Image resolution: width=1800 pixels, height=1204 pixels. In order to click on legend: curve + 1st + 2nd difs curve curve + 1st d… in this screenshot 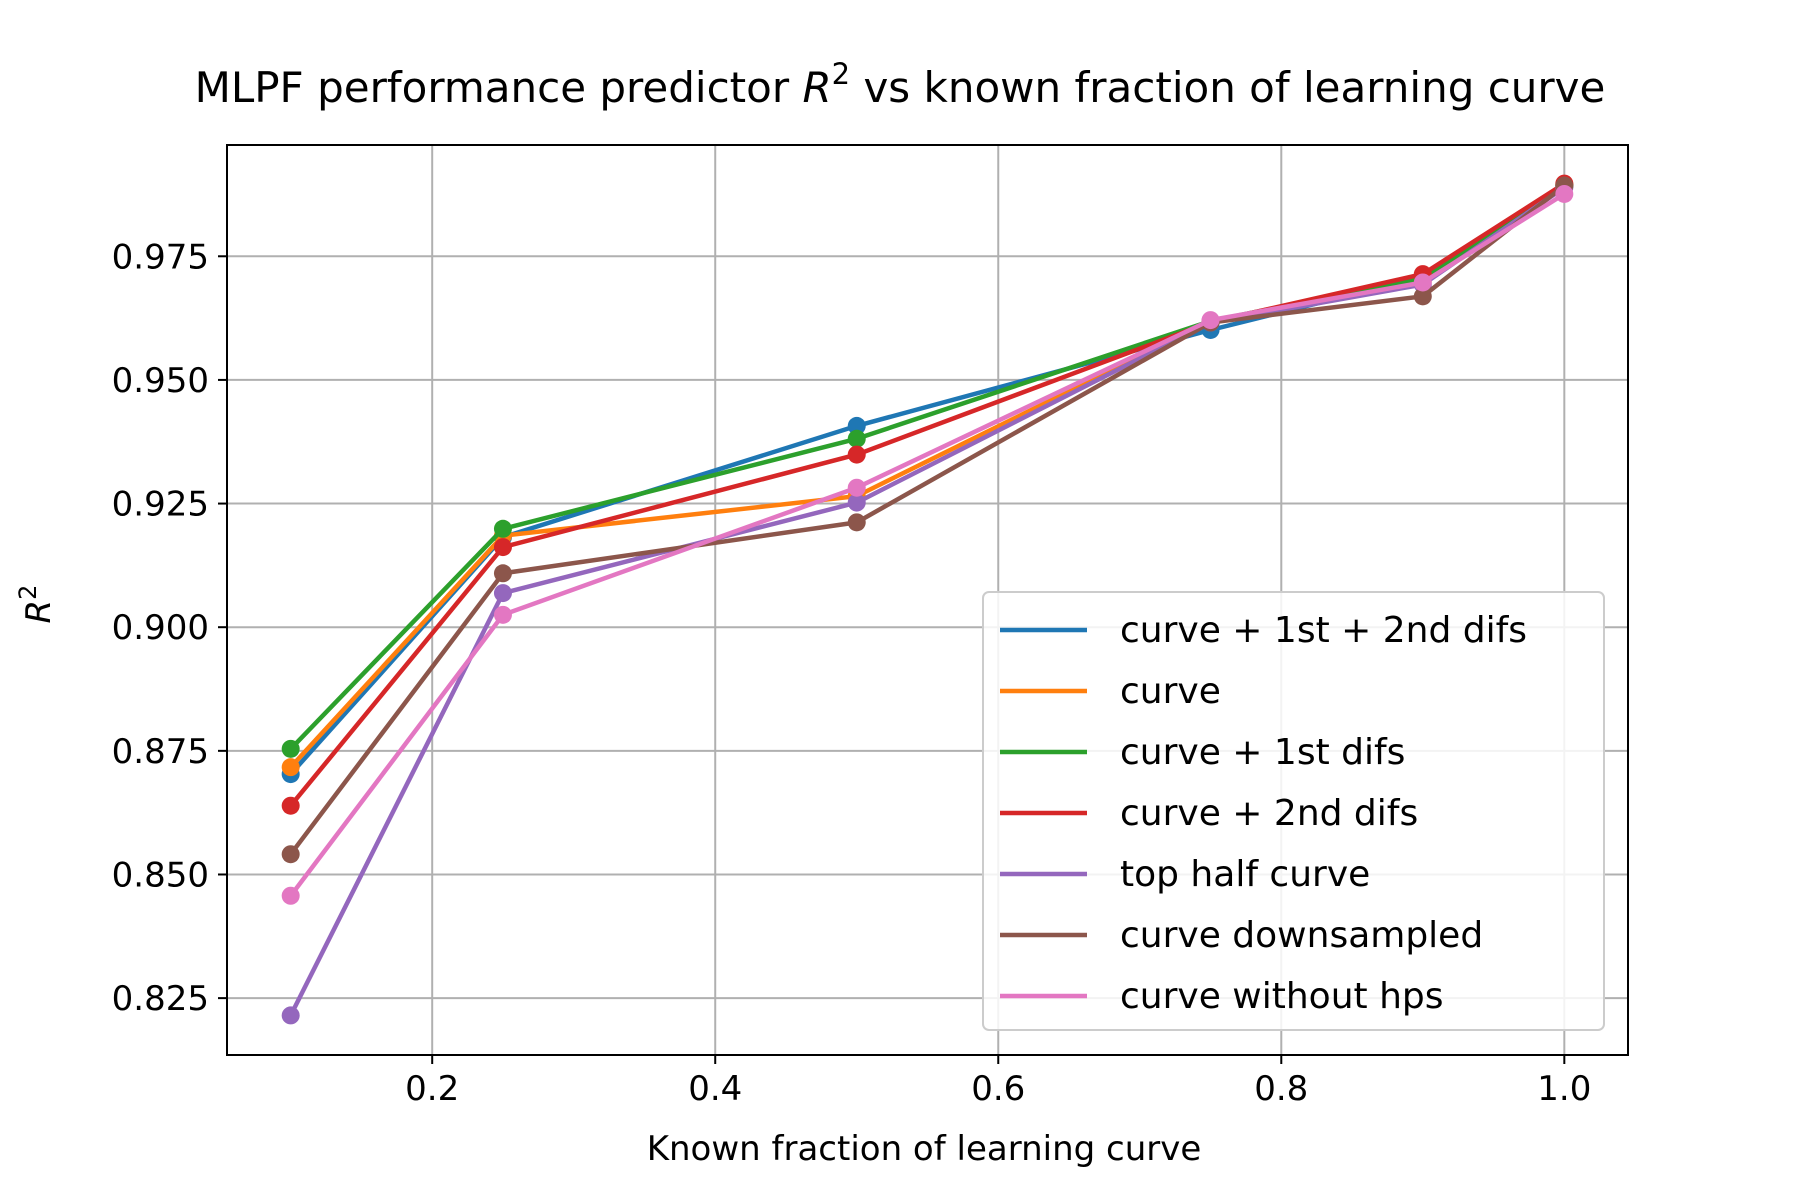, I will do `click(1293, 811)`.